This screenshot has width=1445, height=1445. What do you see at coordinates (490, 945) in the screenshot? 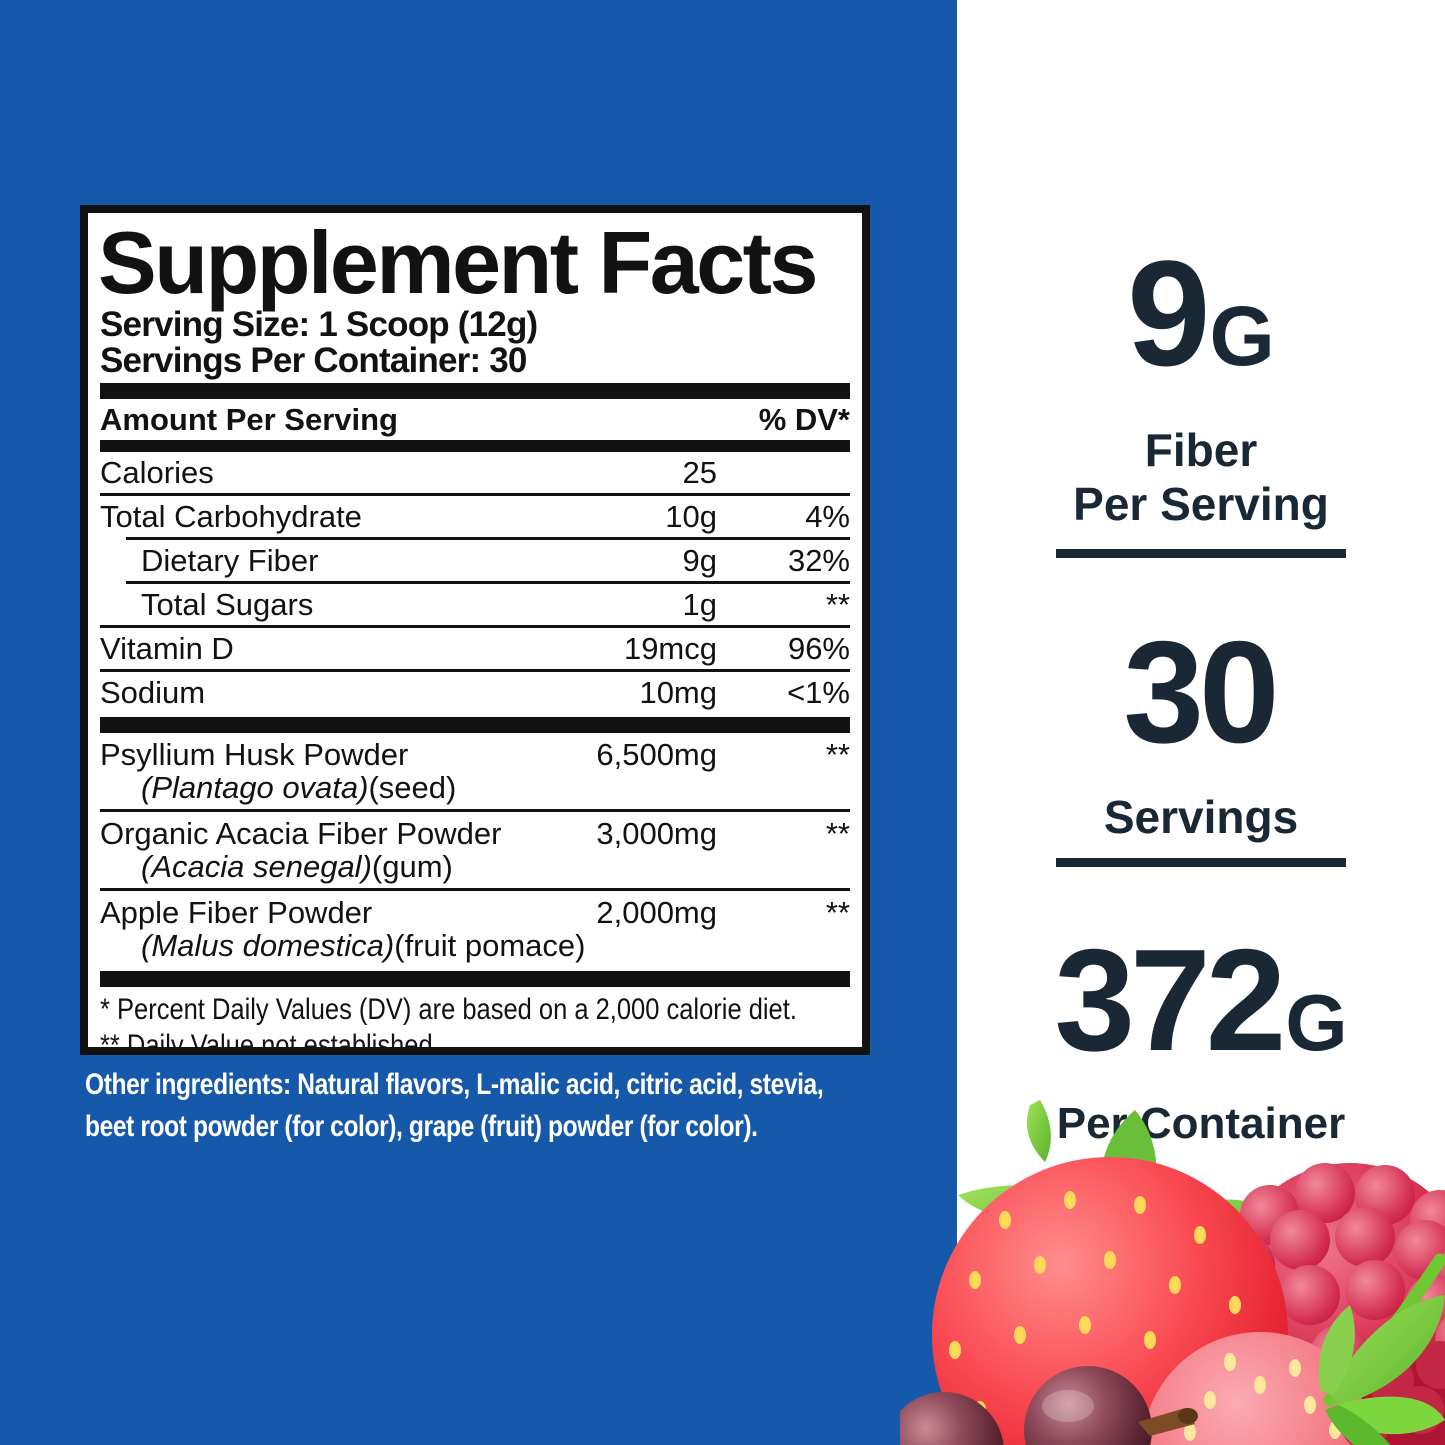
I see `plant-part: (fruit pomace)` at bounding box center [490, 945].